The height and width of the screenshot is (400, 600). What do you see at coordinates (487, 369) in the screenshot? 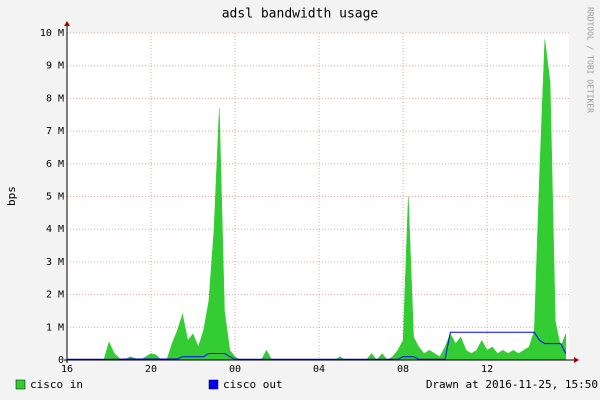
I see `x-tick-label: 12` at bounding box center [487, 369].